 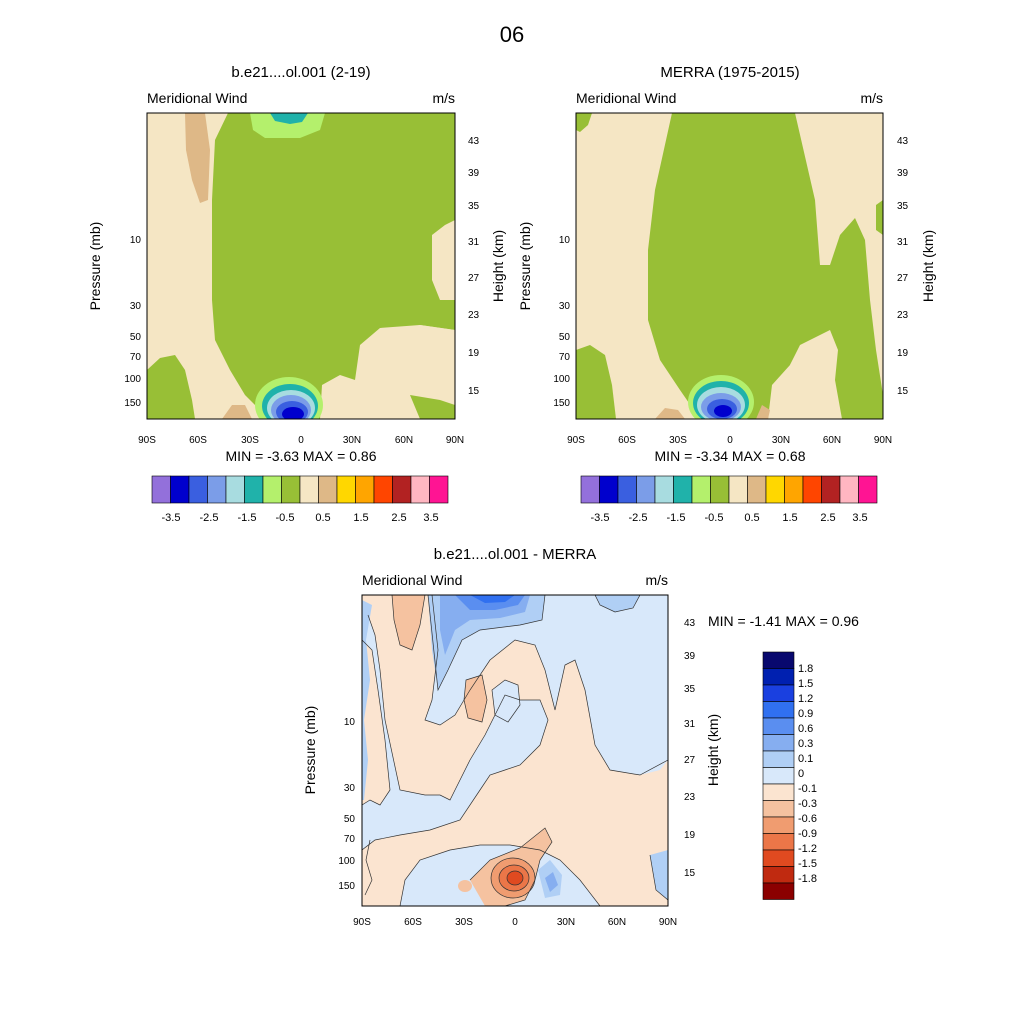 What do you see at coordinates (301, 456) in the screenshot?
I see `panel-model-stats: MIN = -3.63 MAX = 0.86` at bounding box center [301, 456].